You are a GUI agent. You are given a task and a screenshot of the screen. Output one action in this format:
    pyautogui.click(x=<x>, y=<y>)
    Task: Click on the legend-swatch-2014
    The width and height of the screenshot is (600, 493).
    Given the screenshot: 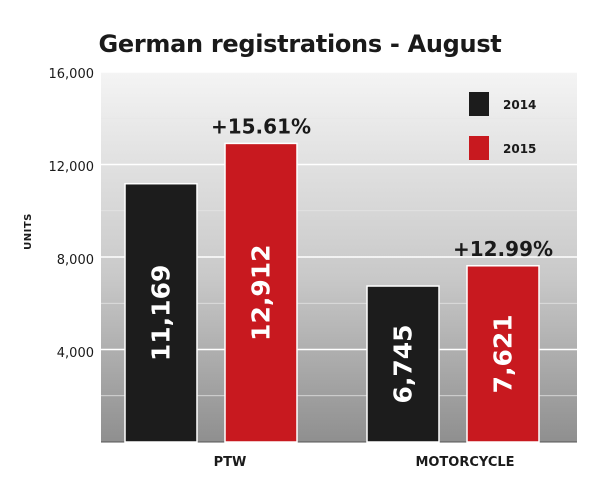 What is the action you would take?
    pyautogui.click(x=479, y=104)
    